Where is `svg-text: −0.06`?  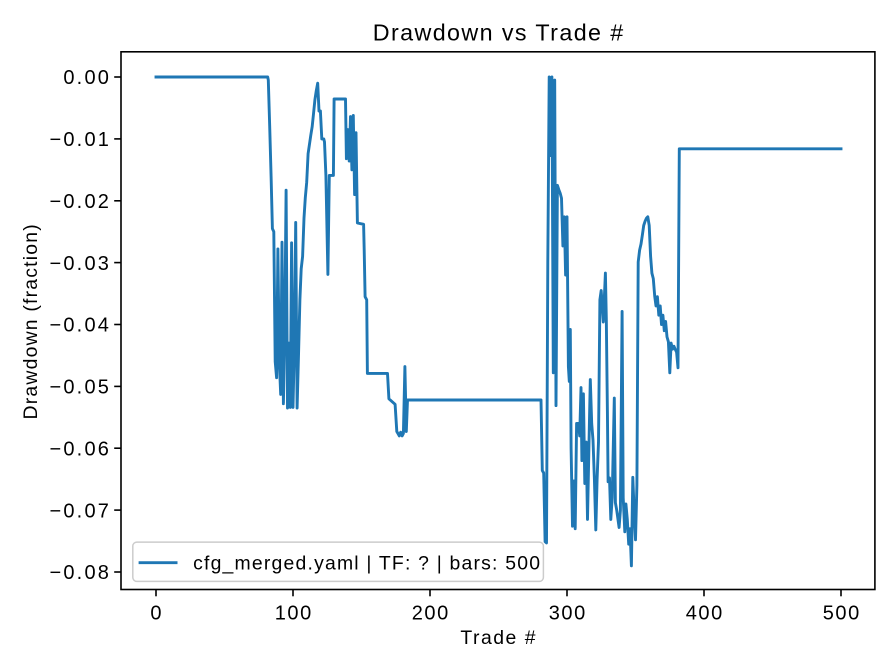
svg-text: −0.06 is located at coordinates (80, 449).